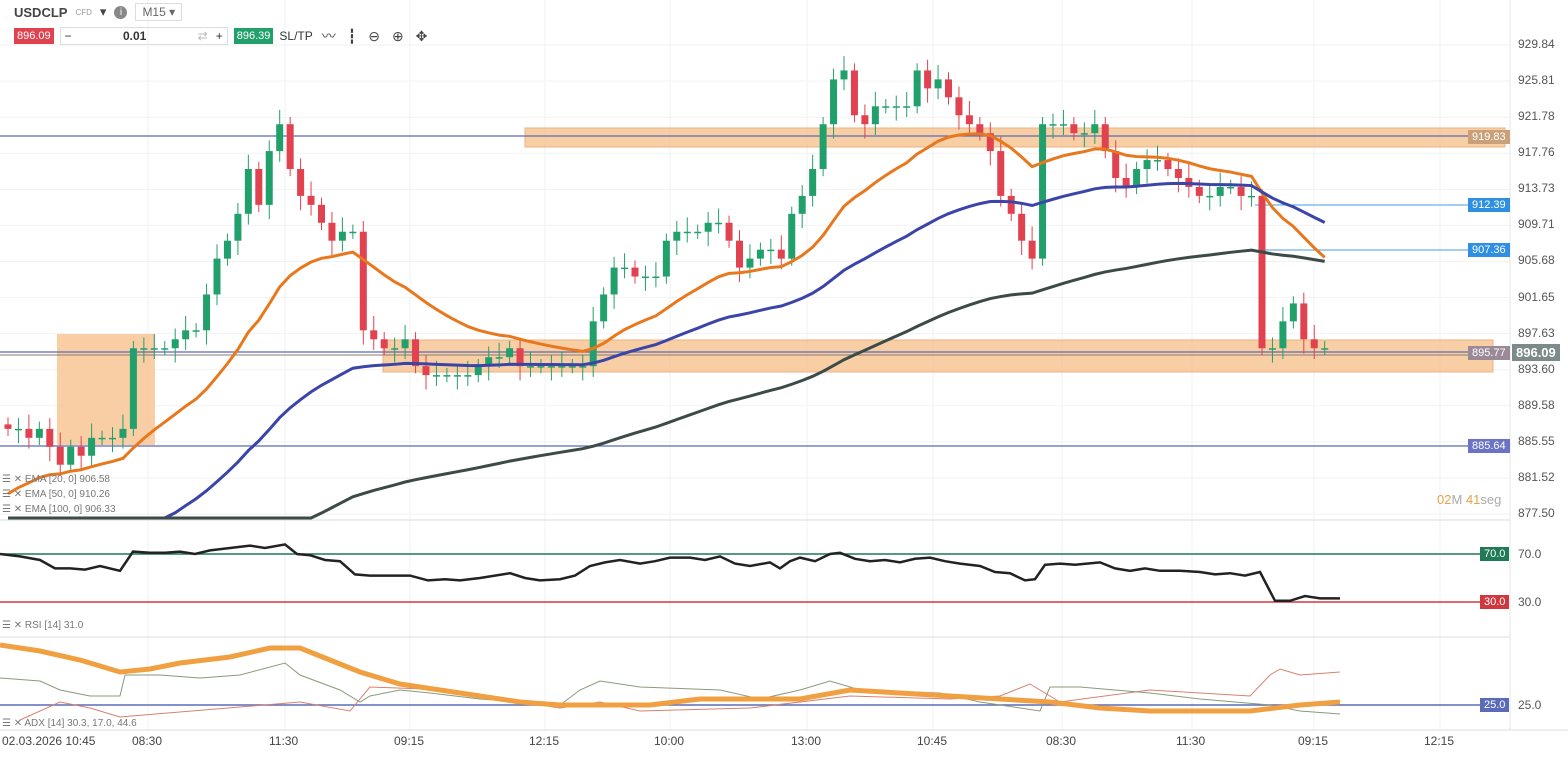  I want to click on chevron-down-icon: ▾, so click(103, 11).